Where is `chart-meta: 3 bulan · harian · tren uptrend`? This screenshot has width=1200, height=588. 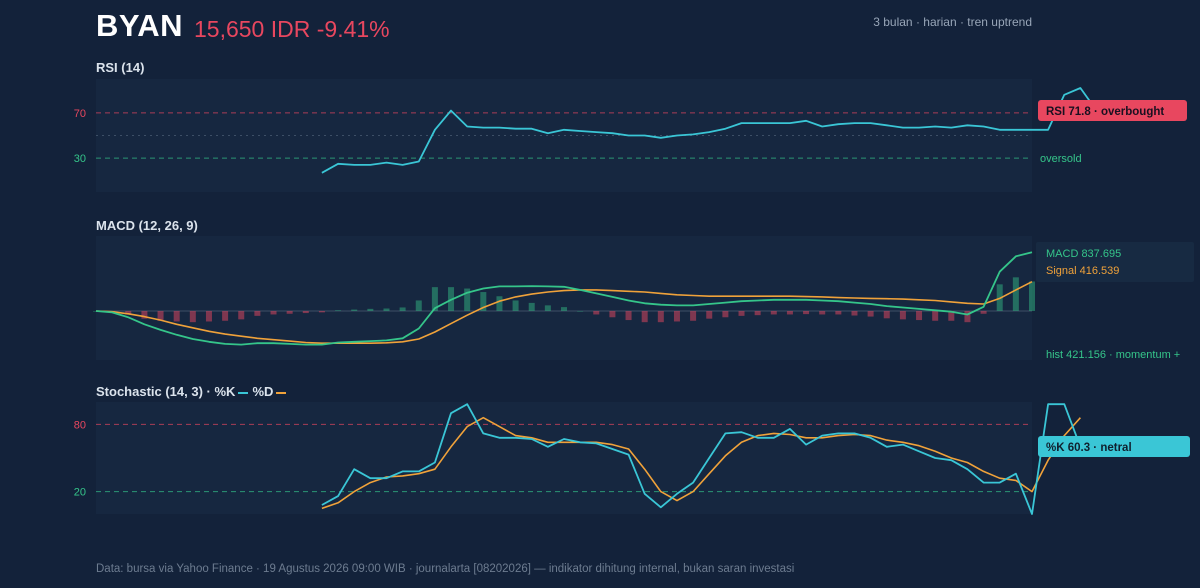
chart-meta: 3 bulan · harian · tren uptrend is located at coordinates (952, 22).